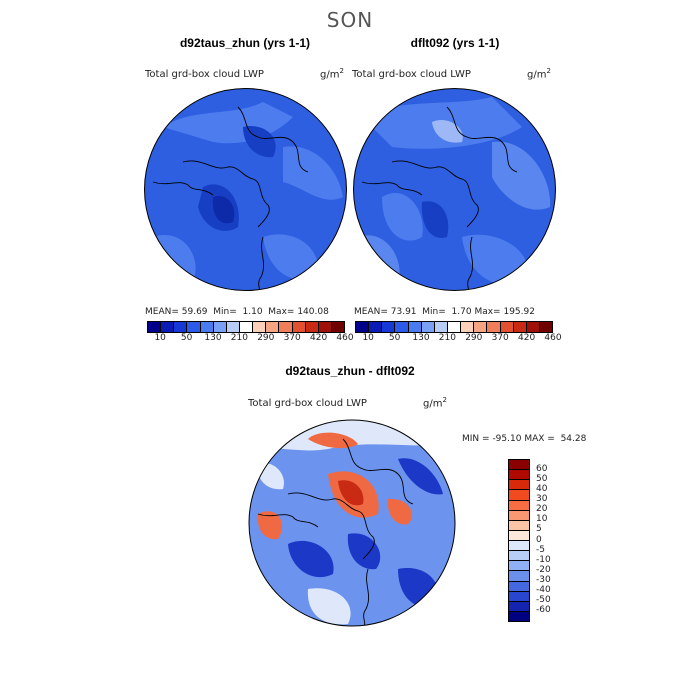 Image resolution: width=700 pixels, height=700 pixels. What do you see at coordinates (245, 43) in the screenshot?
I see `panel1-title: d92taus_zhun (yrs 1-1)` at bounding box center [245, 43].